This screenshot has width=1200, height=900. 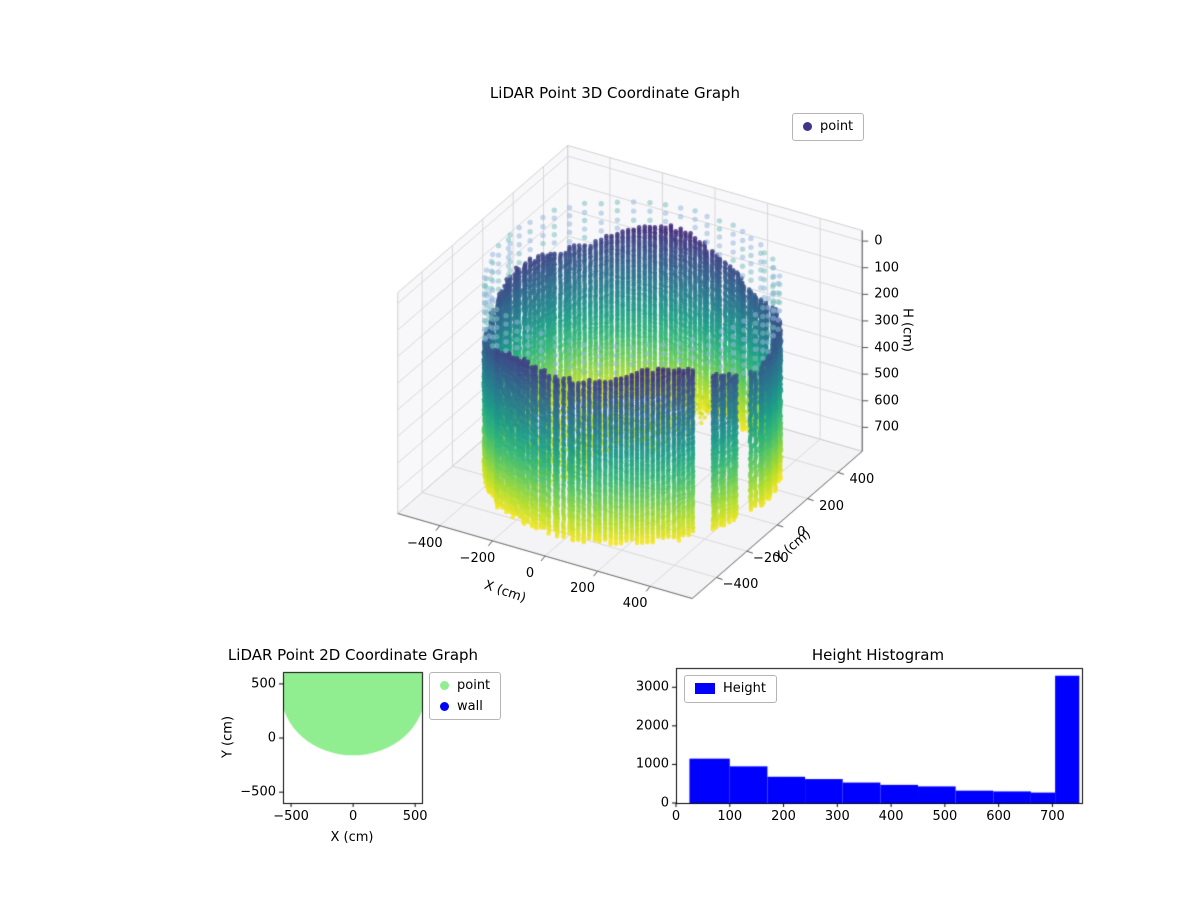 I want to click on hist-title: Height Histogram, so click(x=878, y=655).